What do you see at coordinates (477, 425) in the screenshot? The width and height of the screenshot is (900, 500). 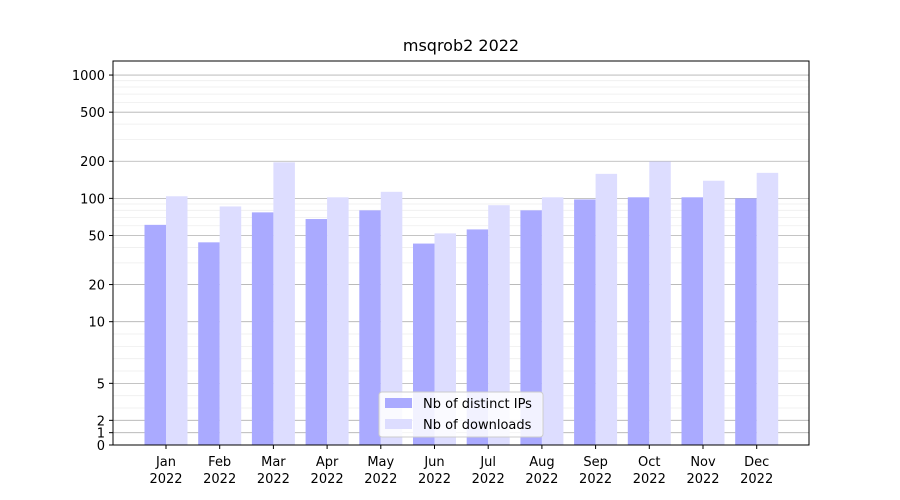 I see `legend-label: Nb of downloads` at bounding box center [477, 425].